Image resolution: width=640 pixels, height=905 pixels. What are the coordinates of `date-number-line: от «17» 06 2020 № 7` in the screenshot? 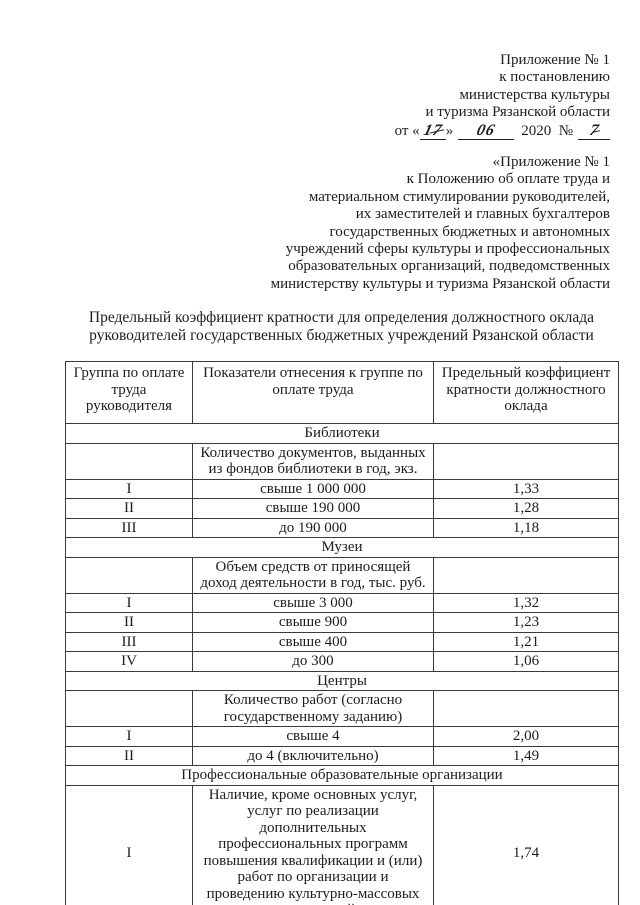 It's located at (337, 130).